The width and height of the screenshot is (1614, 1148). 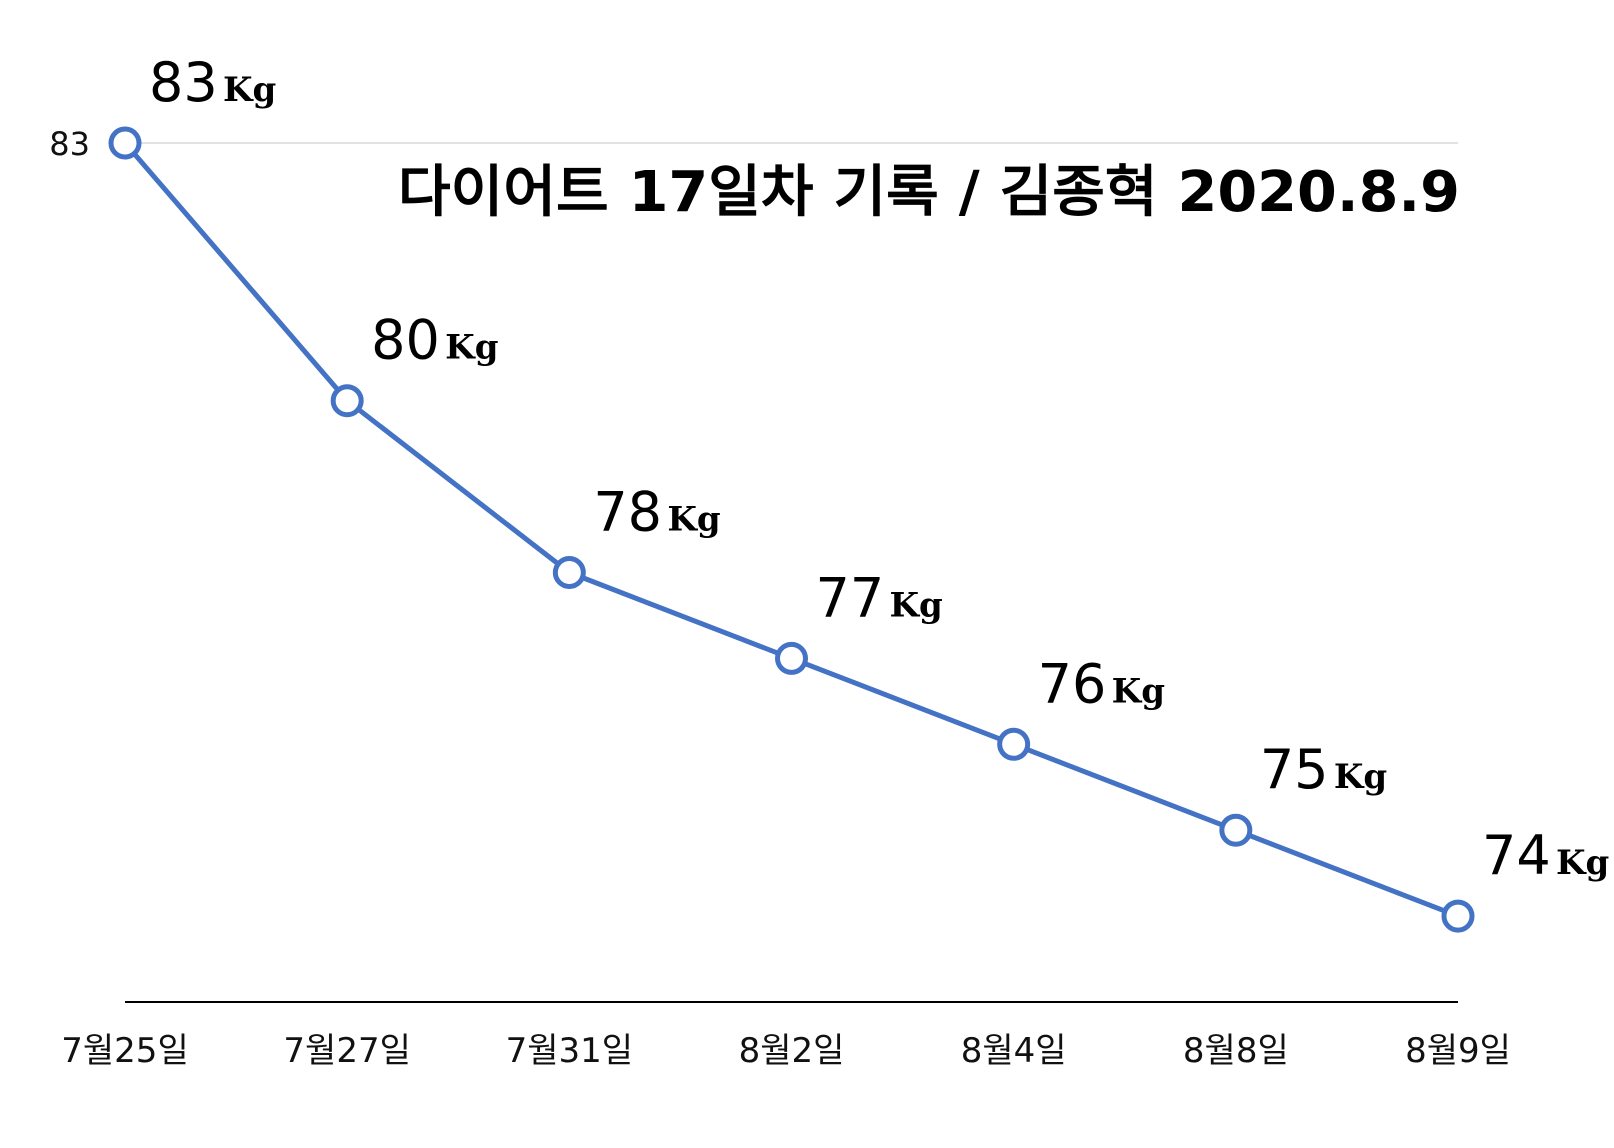 I want to click on x-tick-label: 8월4일, so click(x=1014, y=1051).